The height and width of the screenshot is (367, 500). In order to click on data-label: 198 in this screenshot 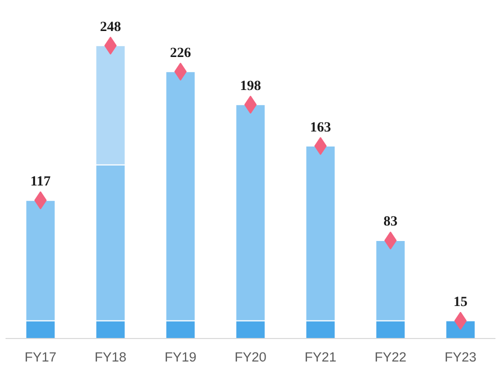, I will do `click(250, 86)`.